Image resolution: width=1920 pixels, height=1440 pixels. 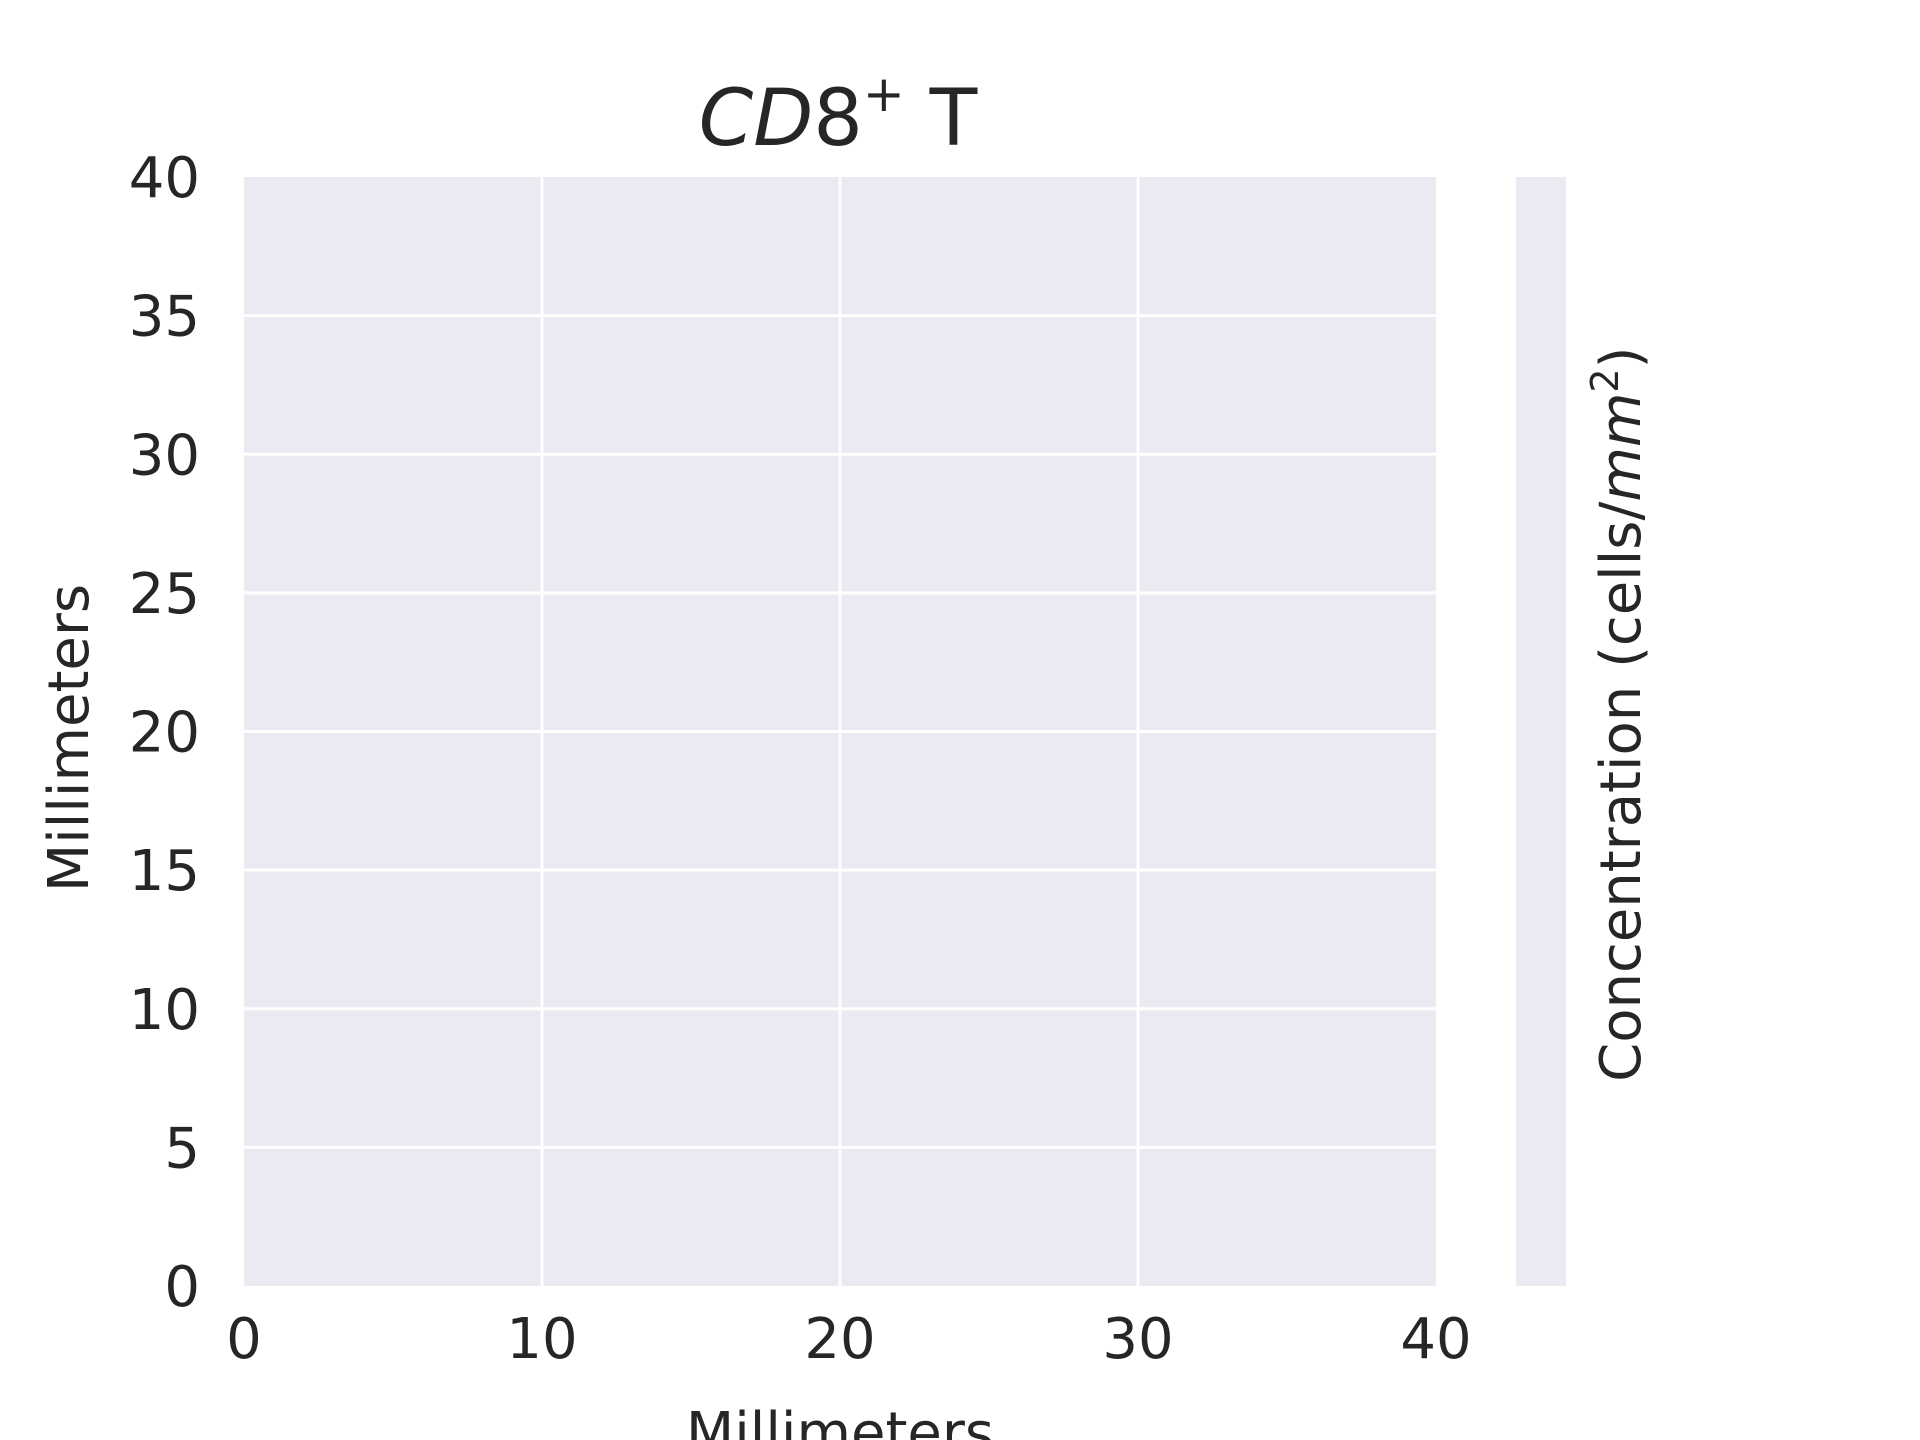 I want to click on y-tick-label: 20, so click(x=164, y=733).